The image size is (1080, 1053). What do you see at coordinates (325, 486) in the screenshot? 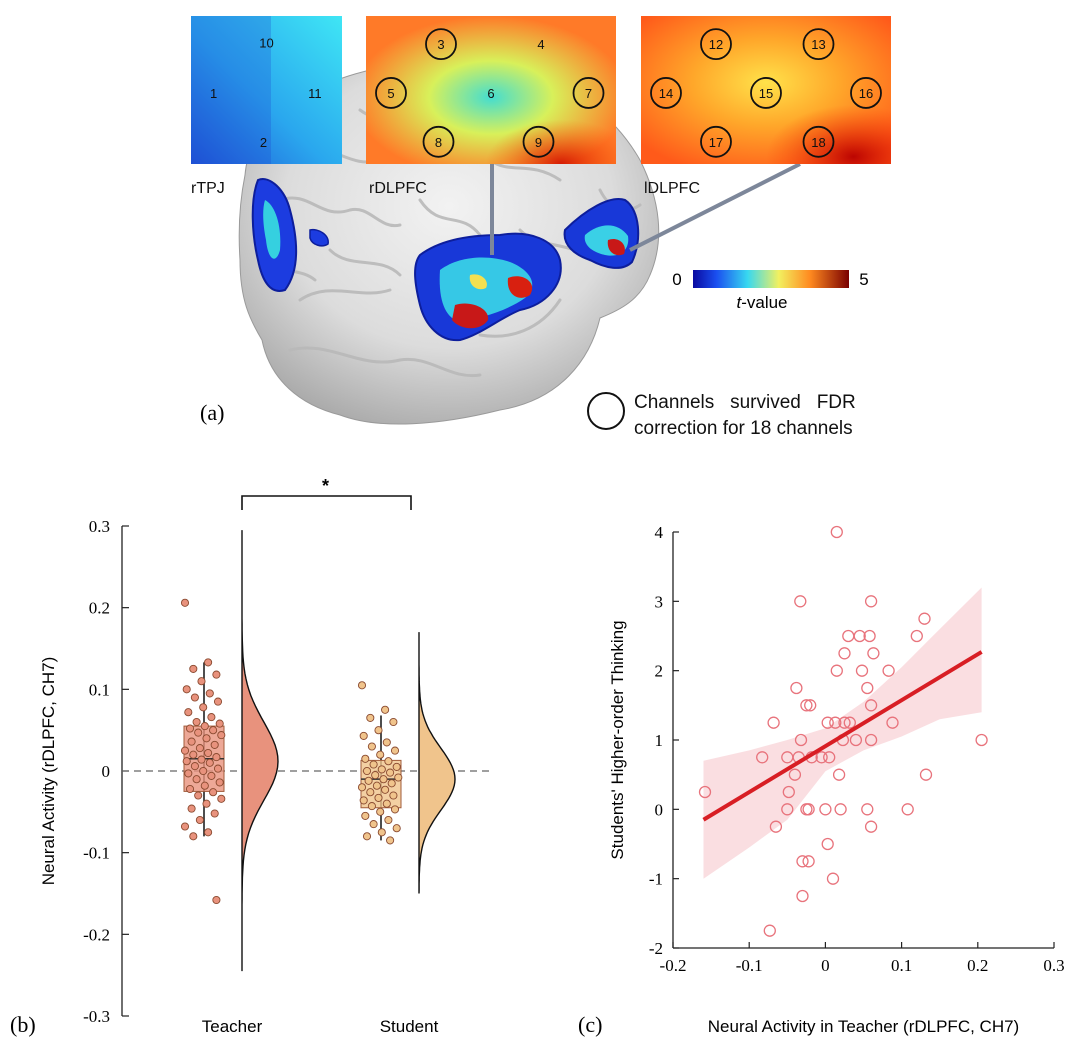
I see `significance-star: *` at bounding box center [325, 486].